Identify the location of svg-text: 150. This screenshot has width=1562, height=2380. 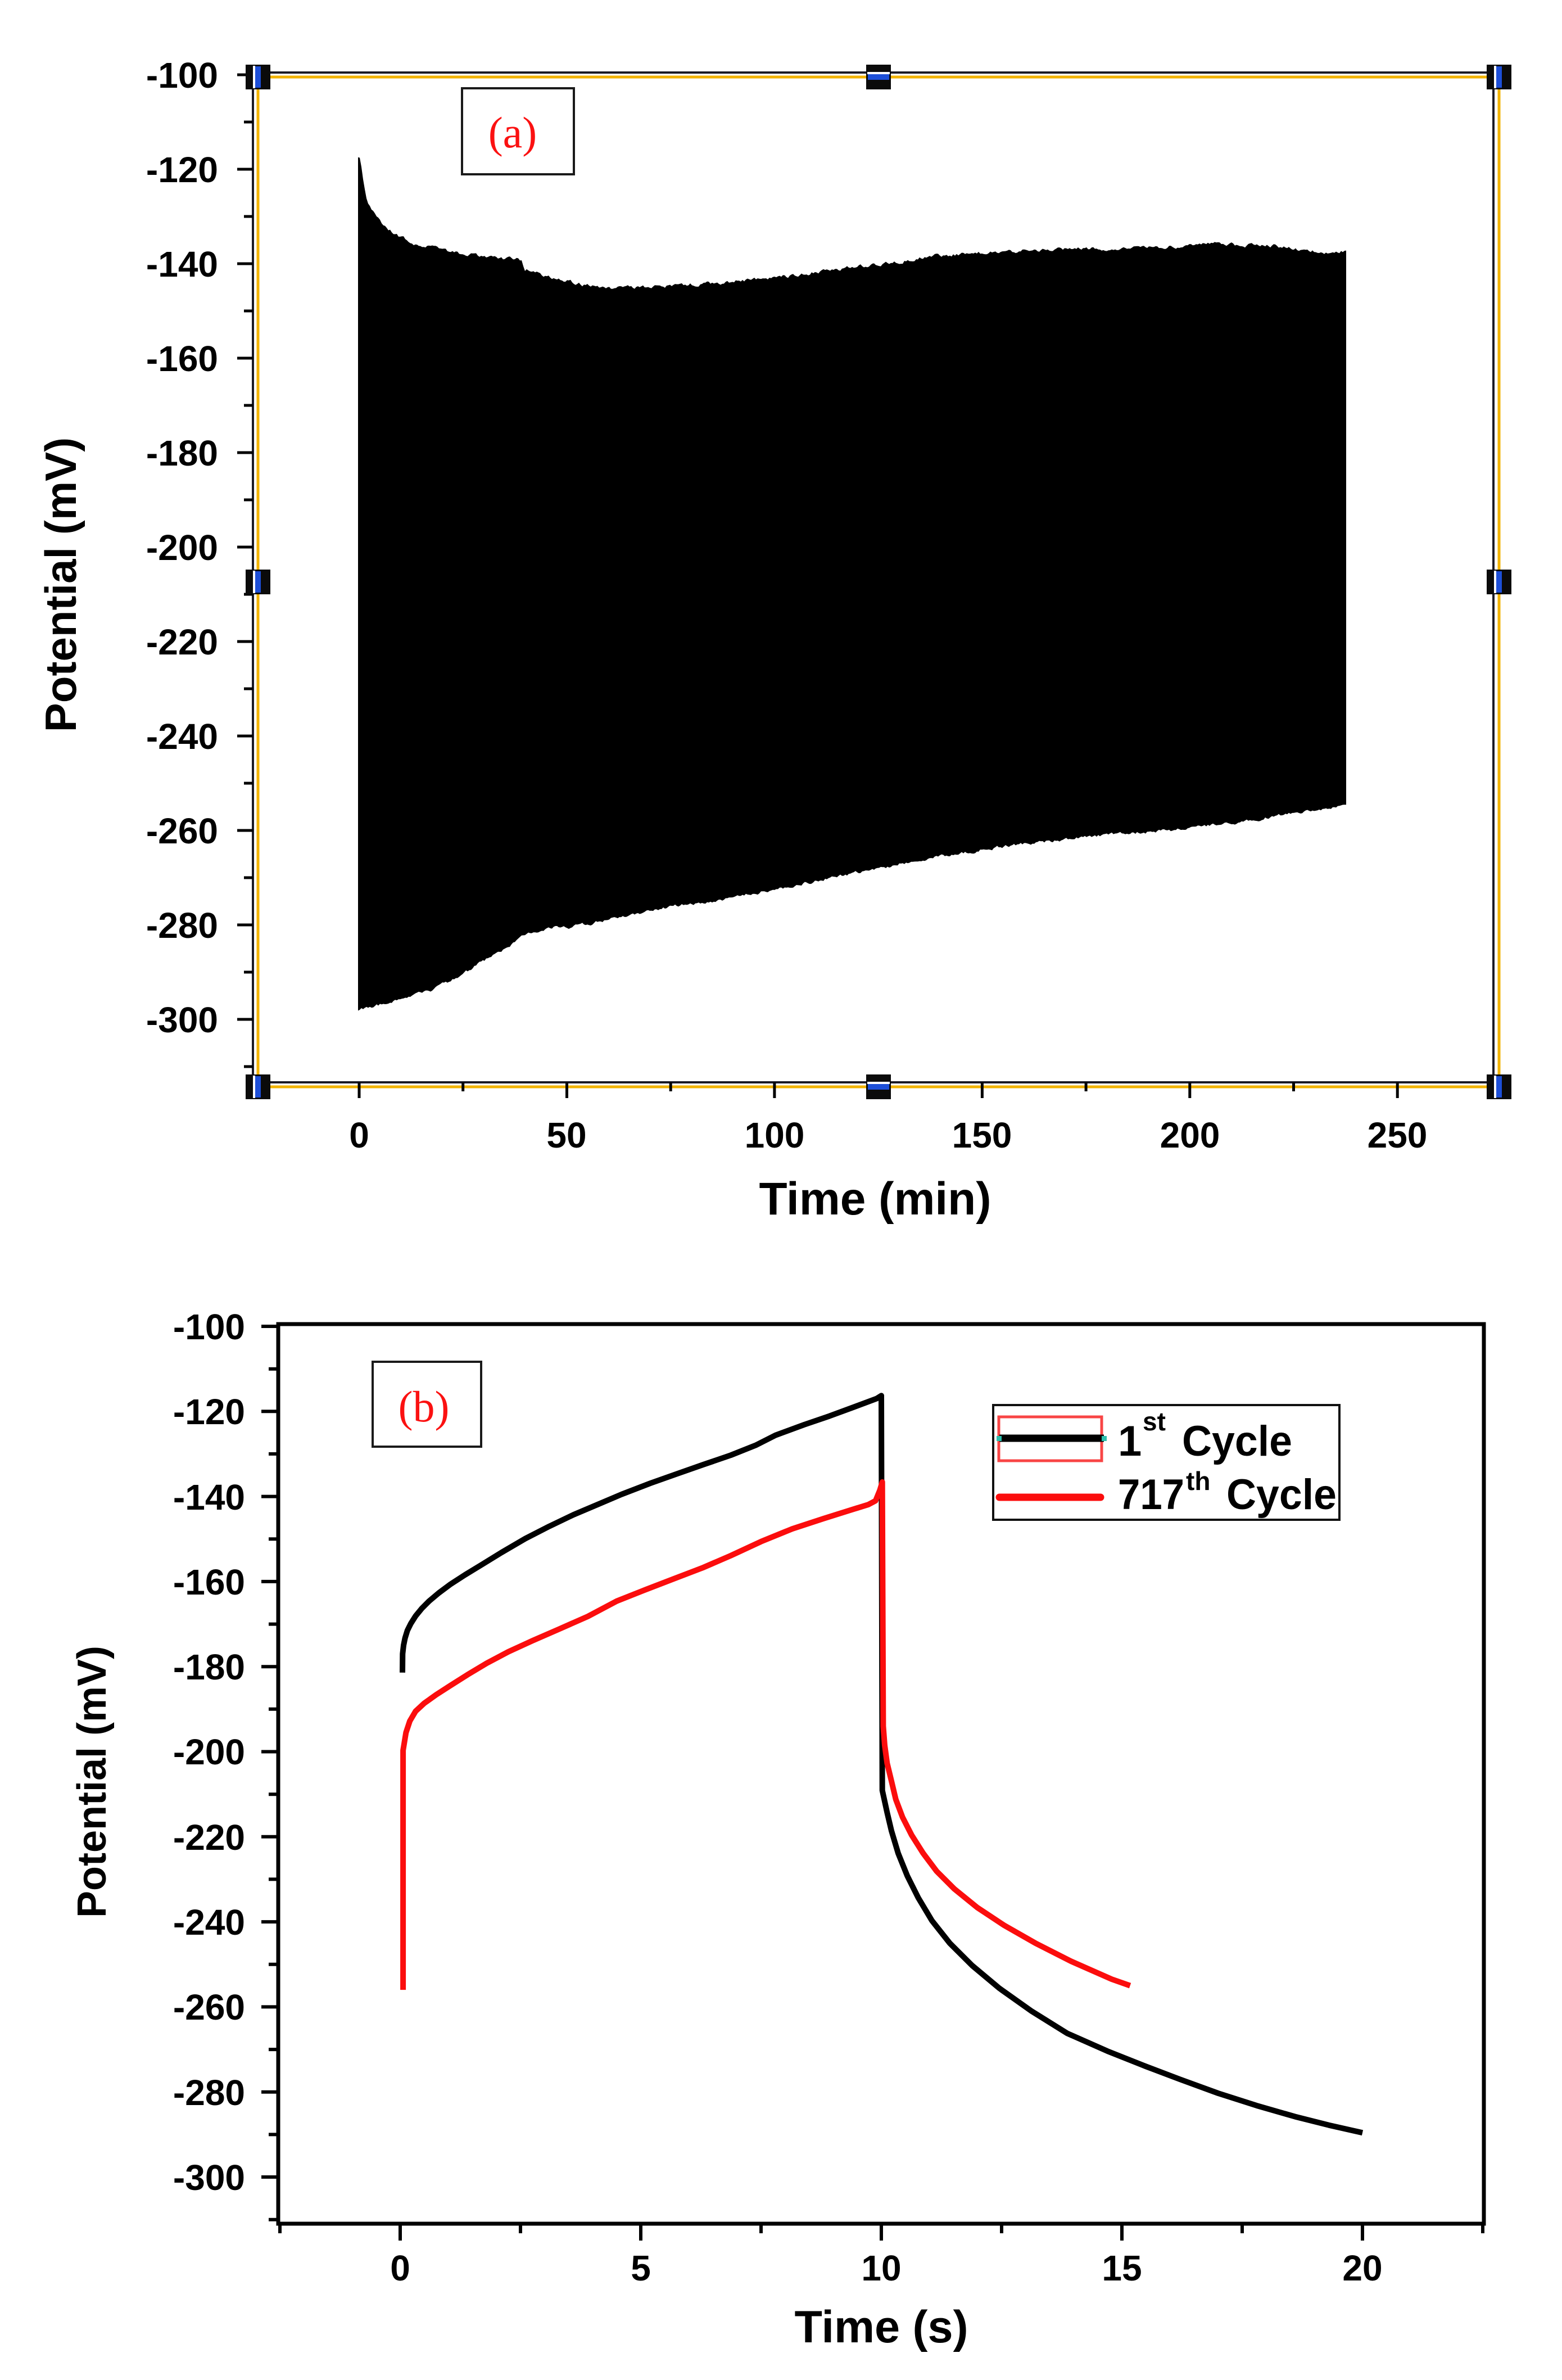
(982, 1135).